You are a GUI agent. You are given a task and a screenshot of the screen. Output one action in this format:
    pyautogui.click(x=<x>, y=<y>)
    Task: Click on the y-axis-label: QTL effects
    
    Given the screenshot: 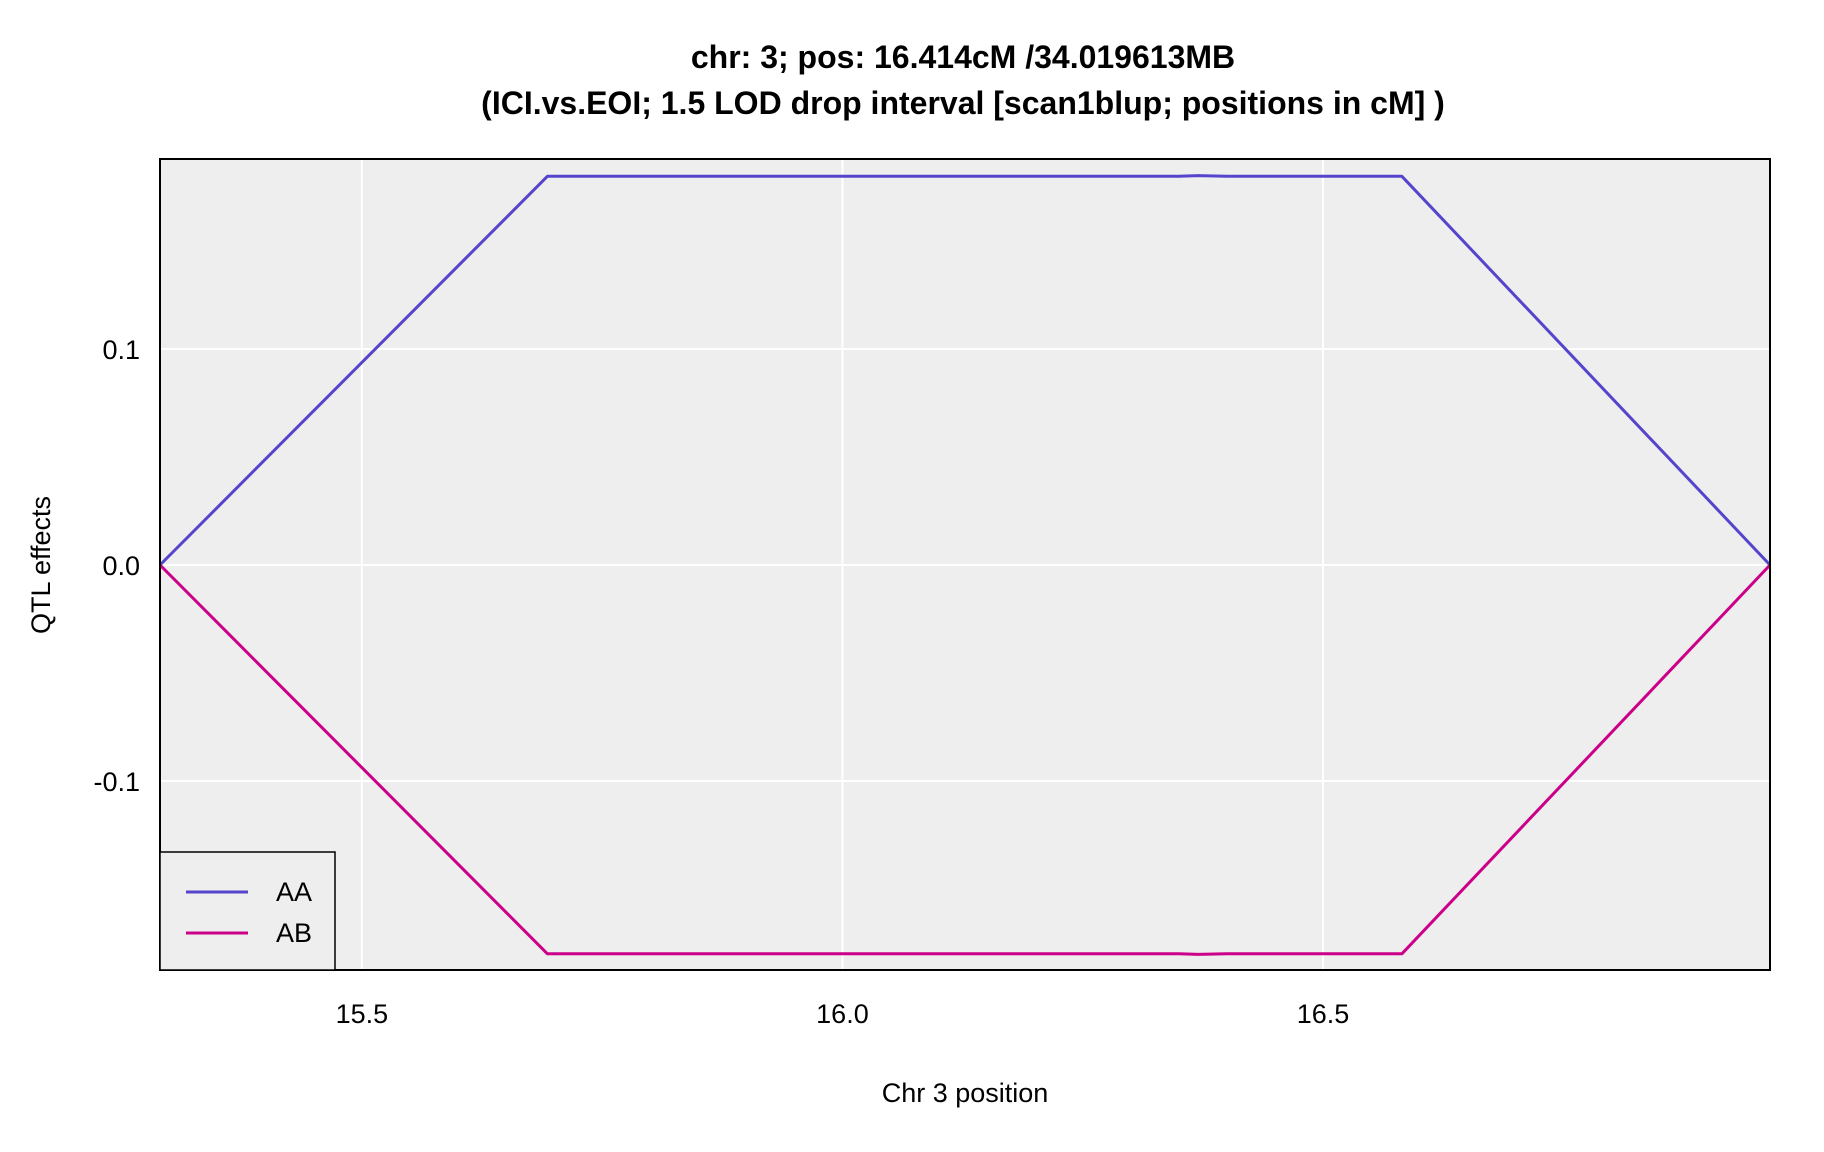 What is the action you would take?
    pyautogui.click(x=41, y=565)
    